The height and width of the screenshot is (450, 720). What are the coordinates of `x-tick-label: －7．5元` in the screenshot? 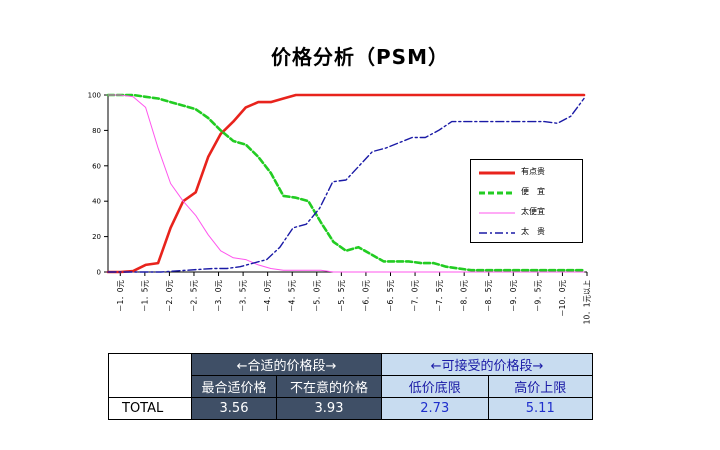 It's located at (439, 296).